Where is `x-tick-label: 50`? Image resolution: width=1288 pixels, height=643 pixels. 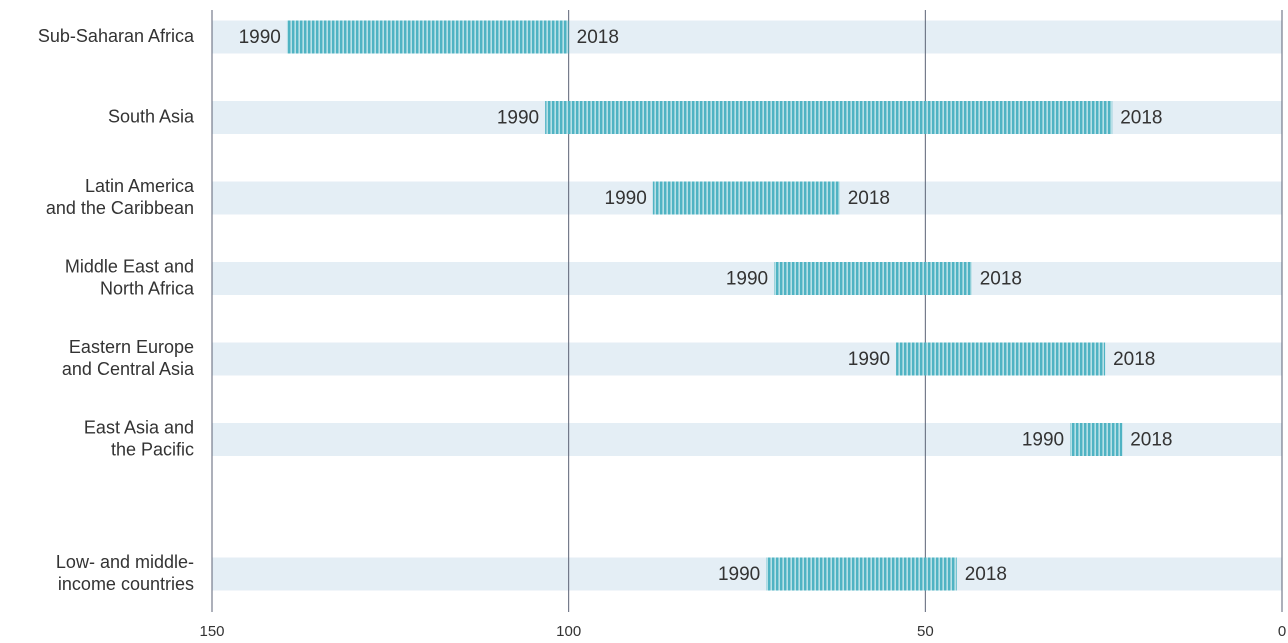 x-tick-label: 50 is located at coordinates (925, 631).